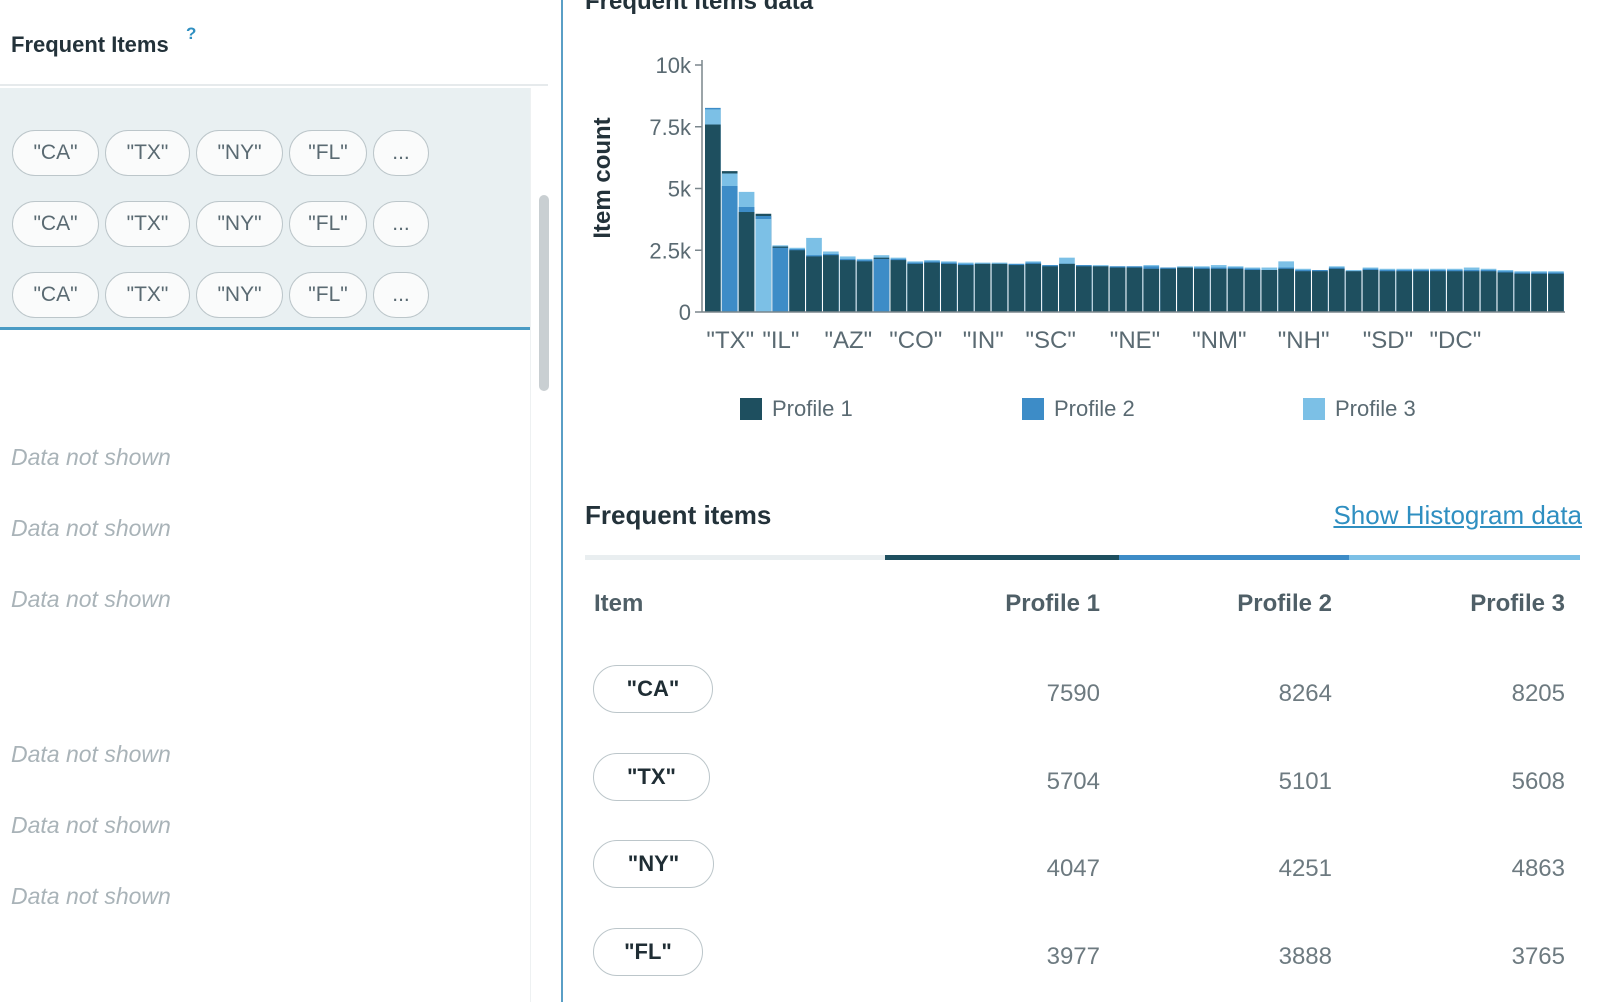 The height and width of the screenshot is (1002, 1602). What do you see at coordinates (535, 545) in the screenshot?
I see `scrollbar-track` at bounding box center [535, 545].